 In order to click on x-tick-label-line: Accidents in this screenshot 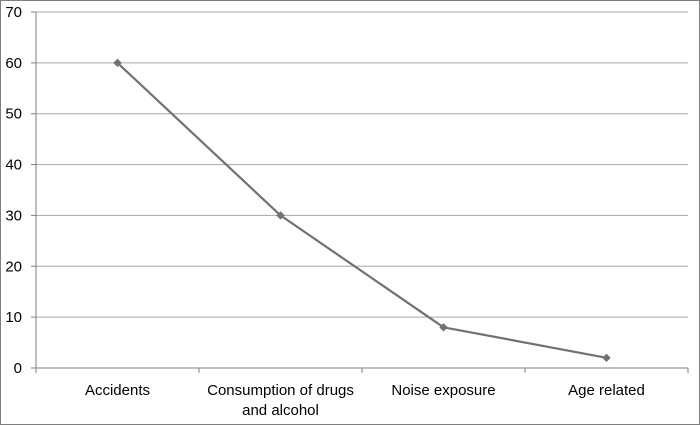, I will do `click(117, 390)`.